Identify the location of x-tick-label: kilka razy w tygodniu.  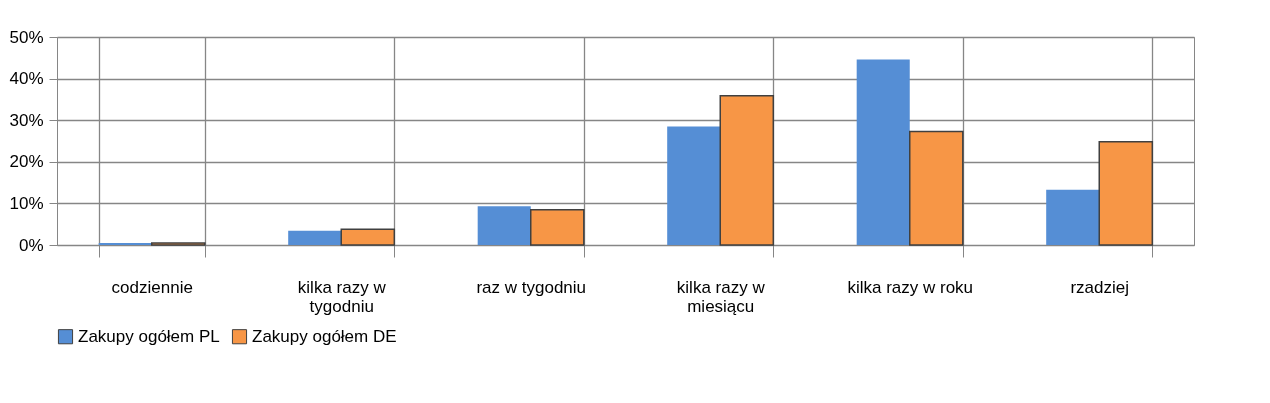
(342, 296).